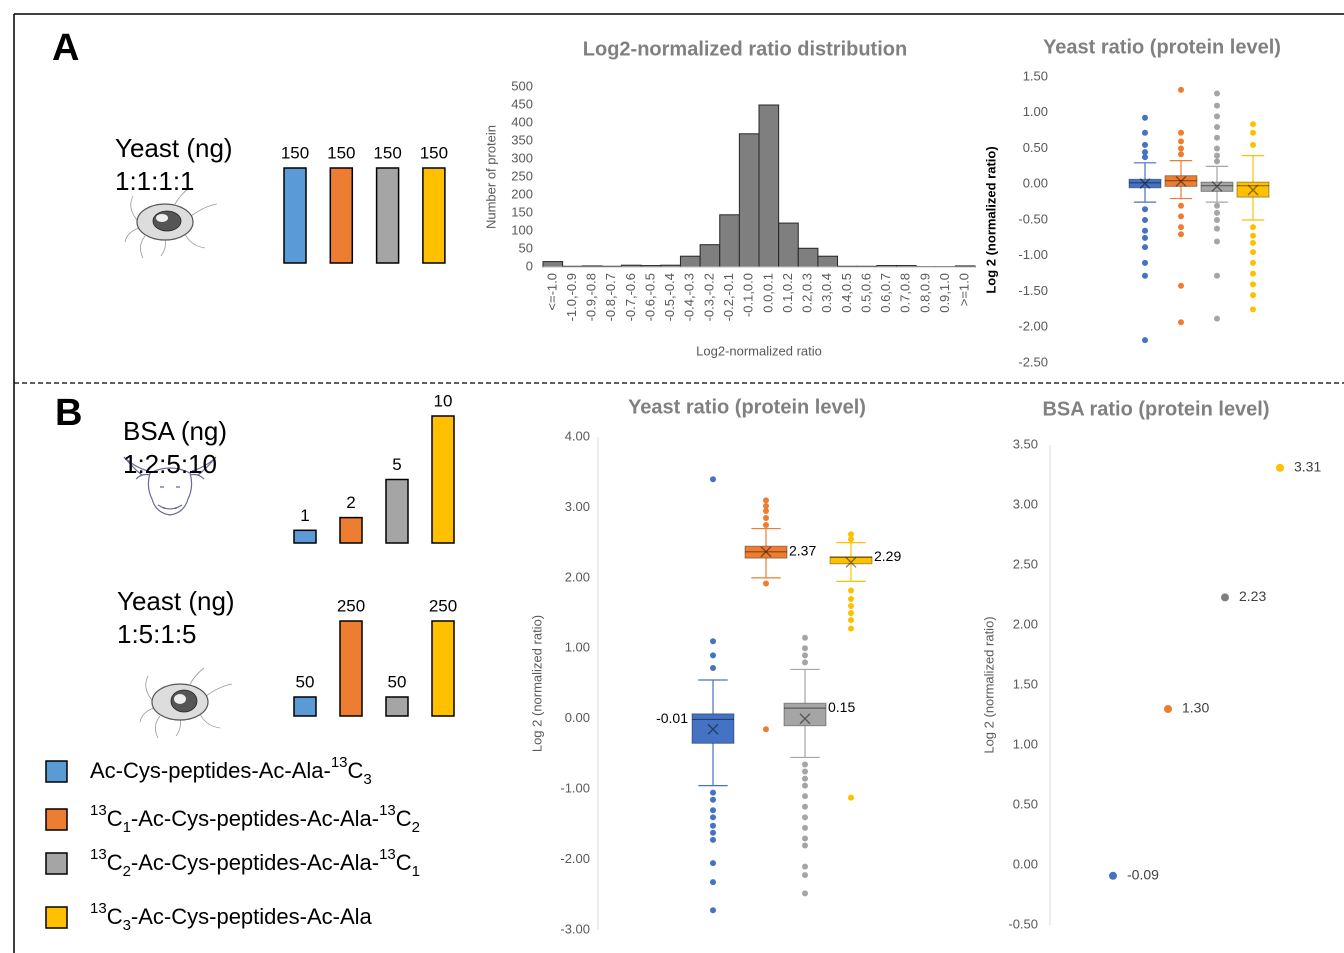  I want to click on x-tick-label: 0.9,1.0, so click(944, 293).